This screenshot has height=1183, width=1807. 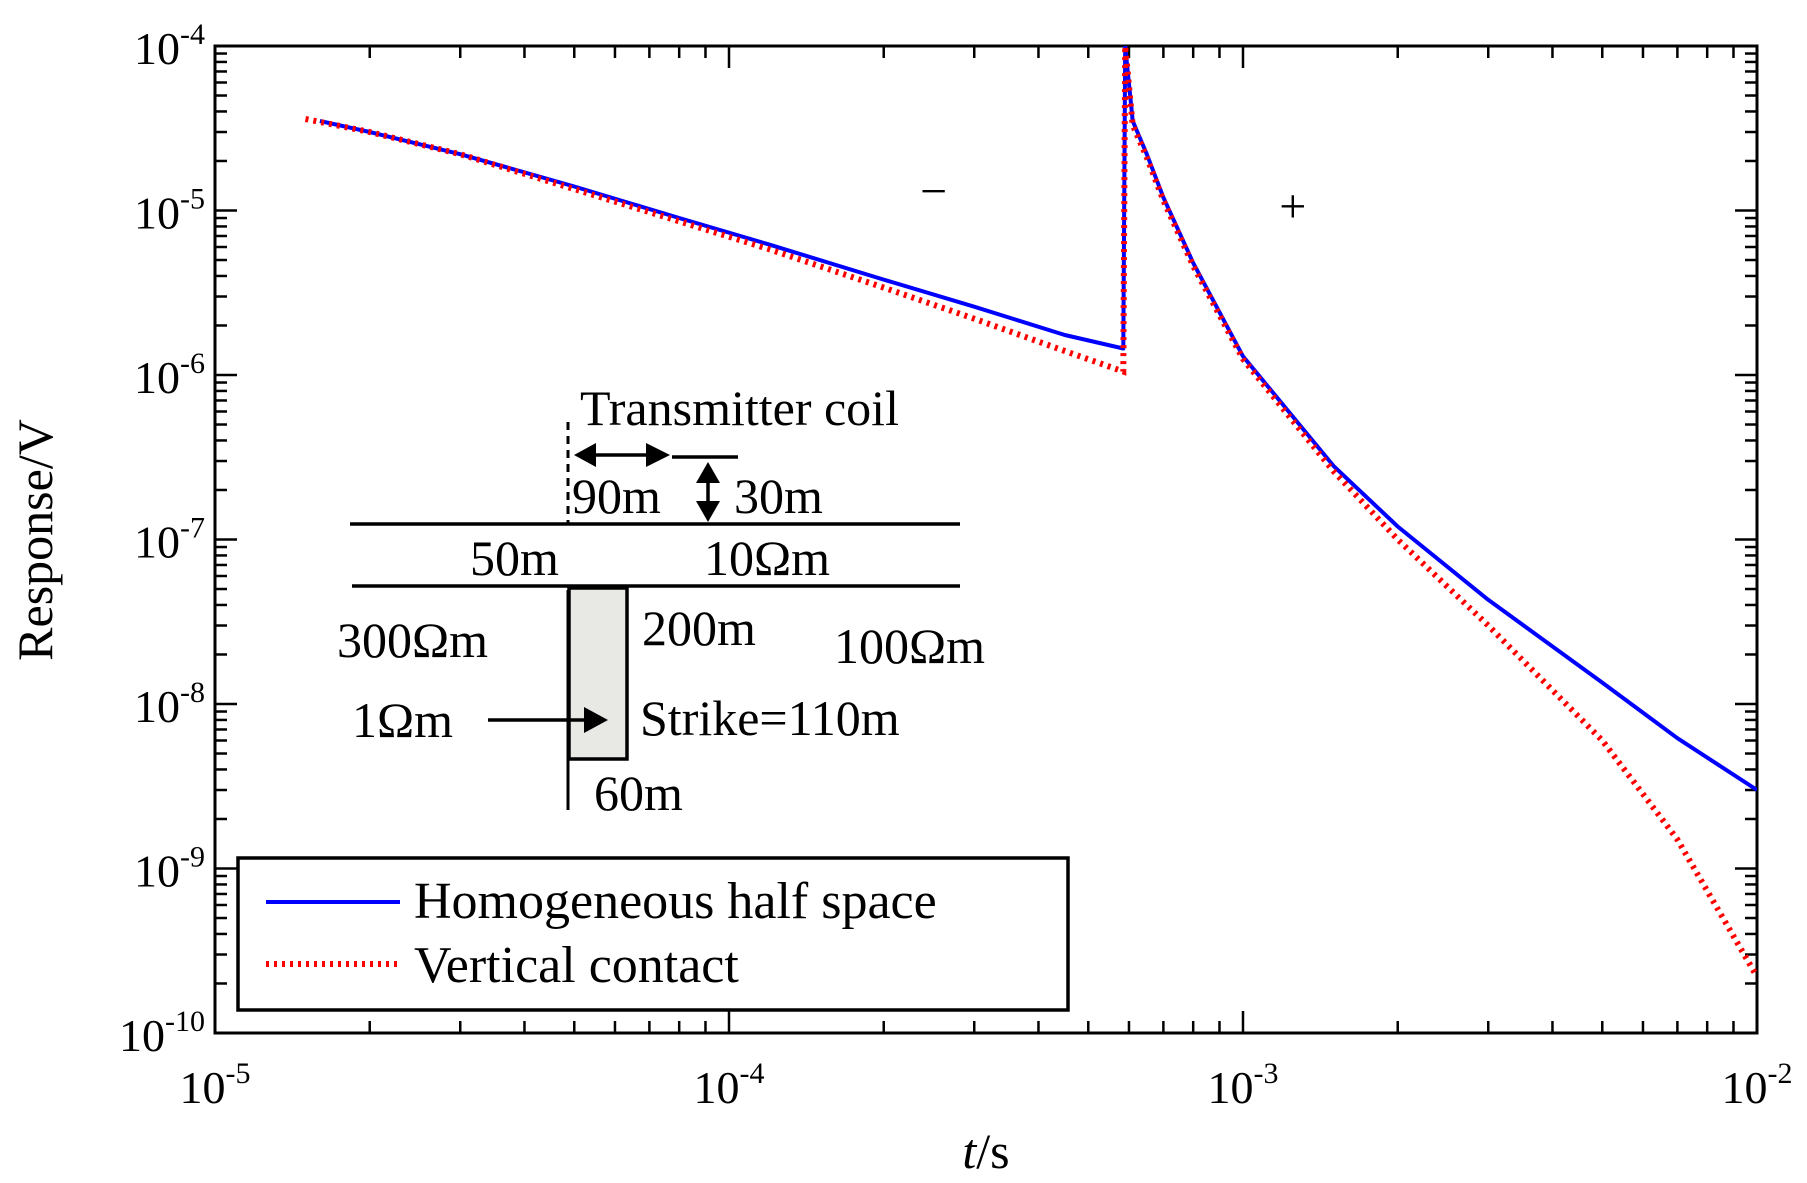 I want to click on offset-arrow-left-head, so click(x=585, y=455).